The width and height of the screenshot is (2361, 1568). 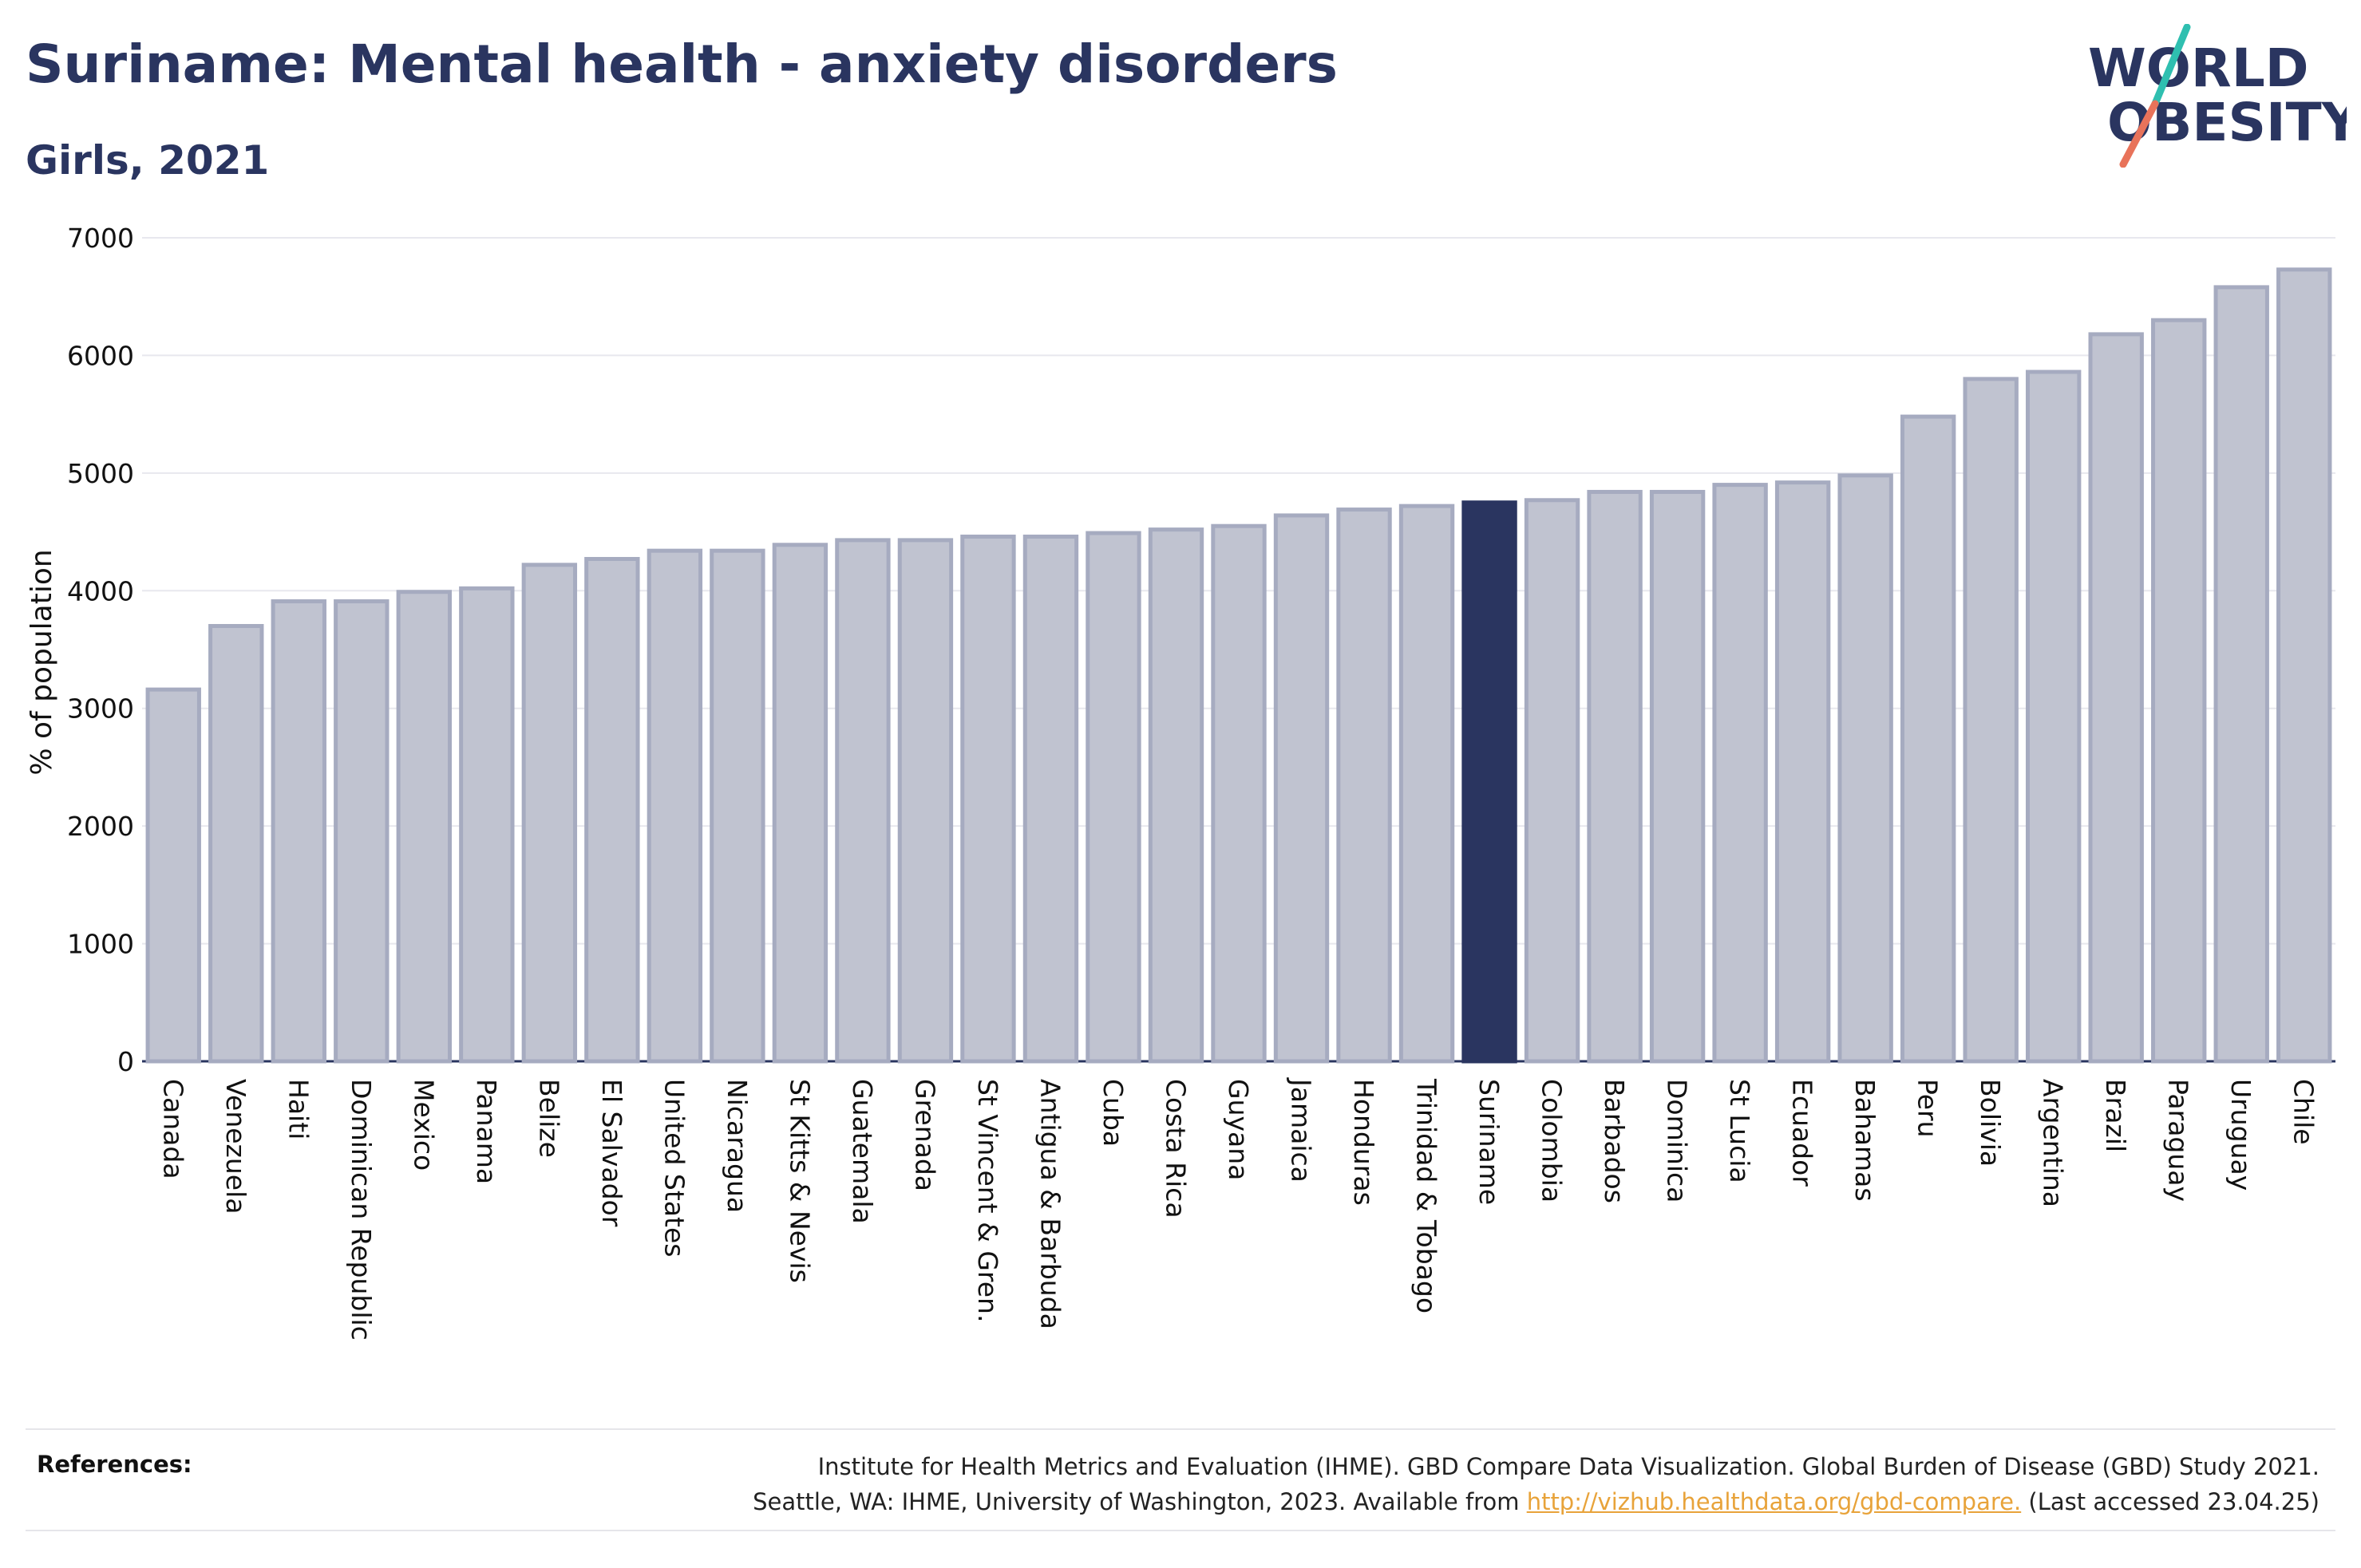 What do you see at coordinates (235, 1146) in the screenshot?
I see `x-tick-label: Venezuela` at bounding box center [235, 1146].